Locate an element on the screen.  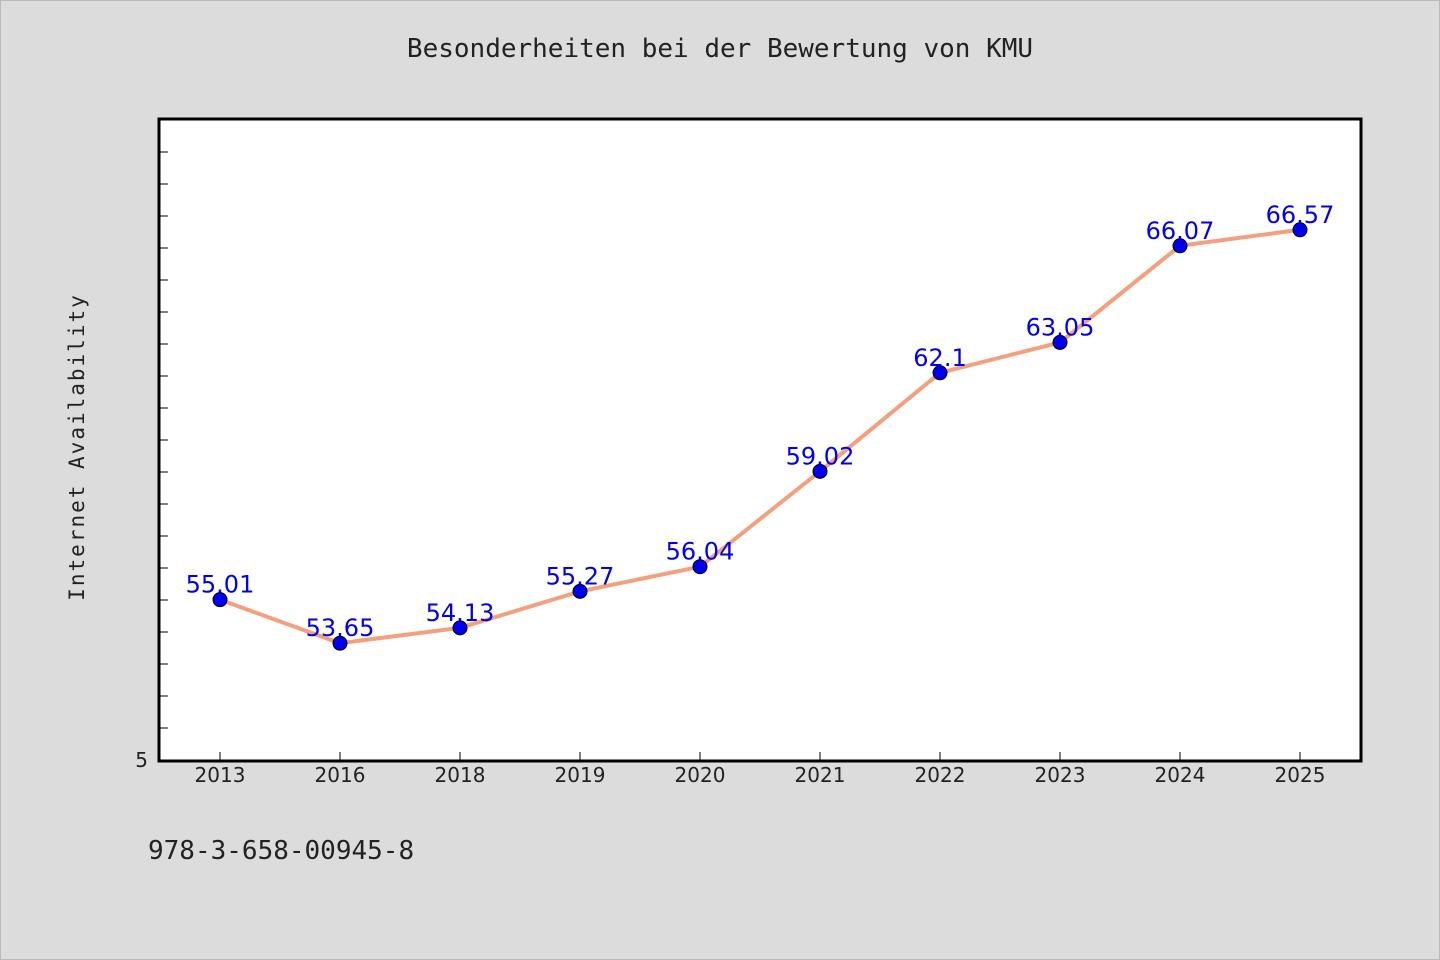
data-label: 53.65 is located at coordinates (340, 628).